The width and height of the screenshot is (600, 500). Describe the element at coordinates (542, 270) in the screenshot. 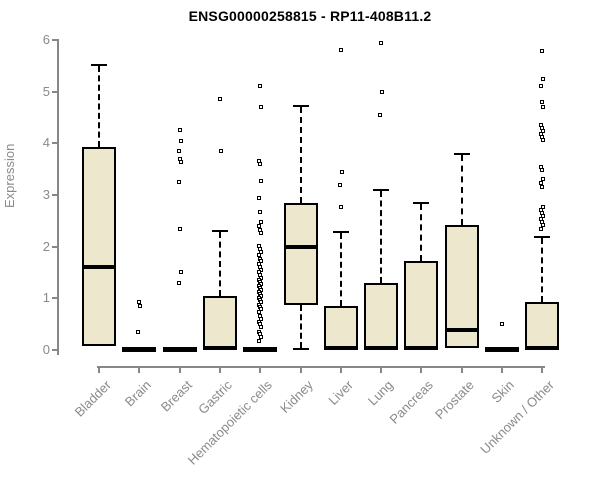

I see `whisker-upper-unknown-other` at that location.